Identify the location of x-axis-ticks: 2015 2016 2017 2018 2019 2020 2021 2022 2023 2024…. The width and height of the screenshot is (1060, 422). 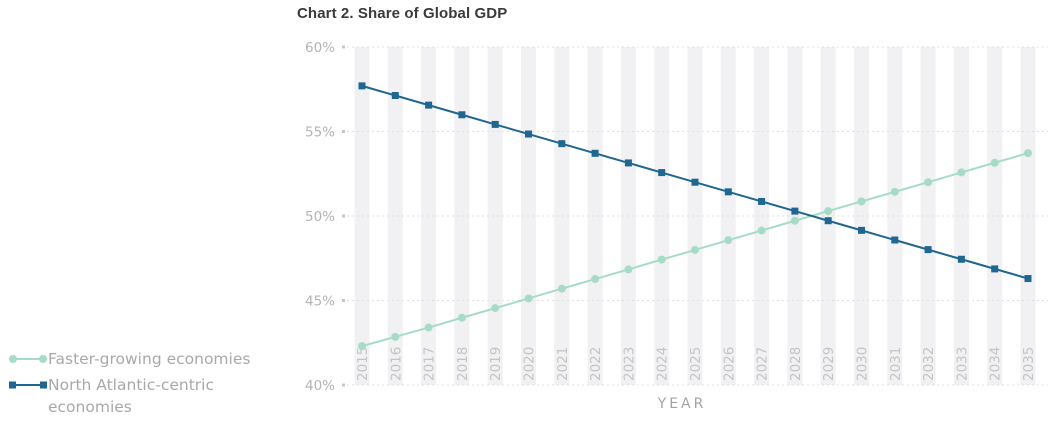
(696, 364).